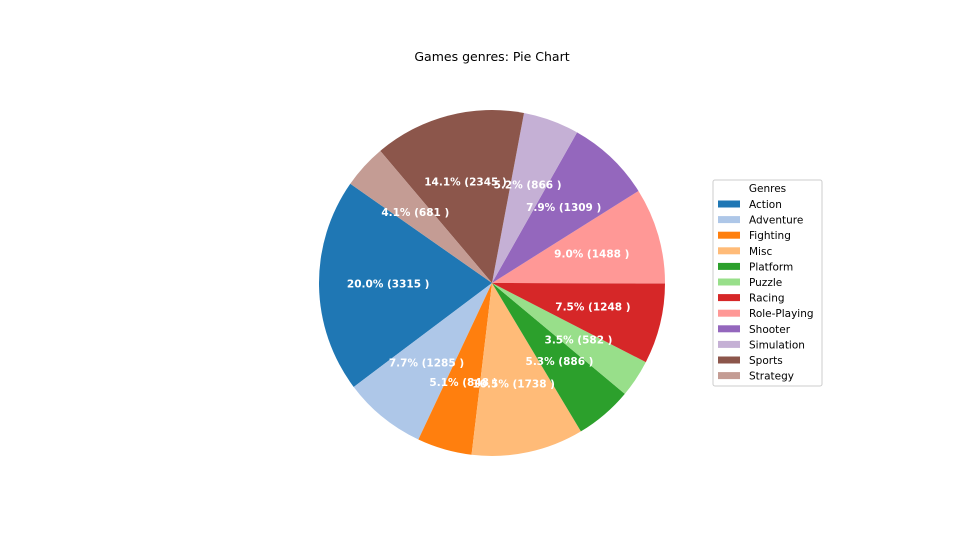  Describe the element at coordinates (766, 361) in the screenshot. I see `legend-label: Sports` at that location.